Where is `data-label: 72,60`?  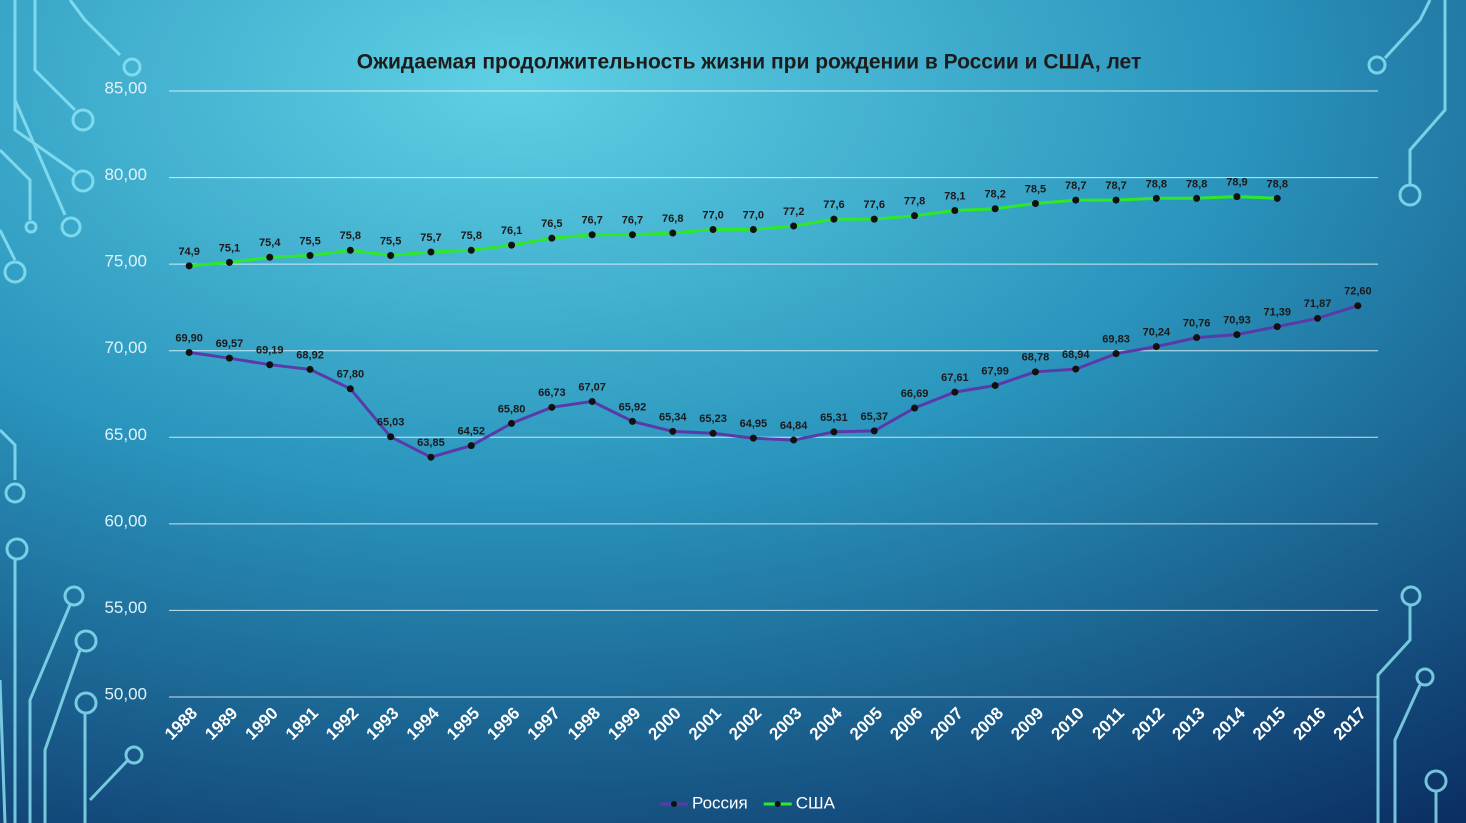 data-label: 72,60 is located at coordinates (1358, 292).